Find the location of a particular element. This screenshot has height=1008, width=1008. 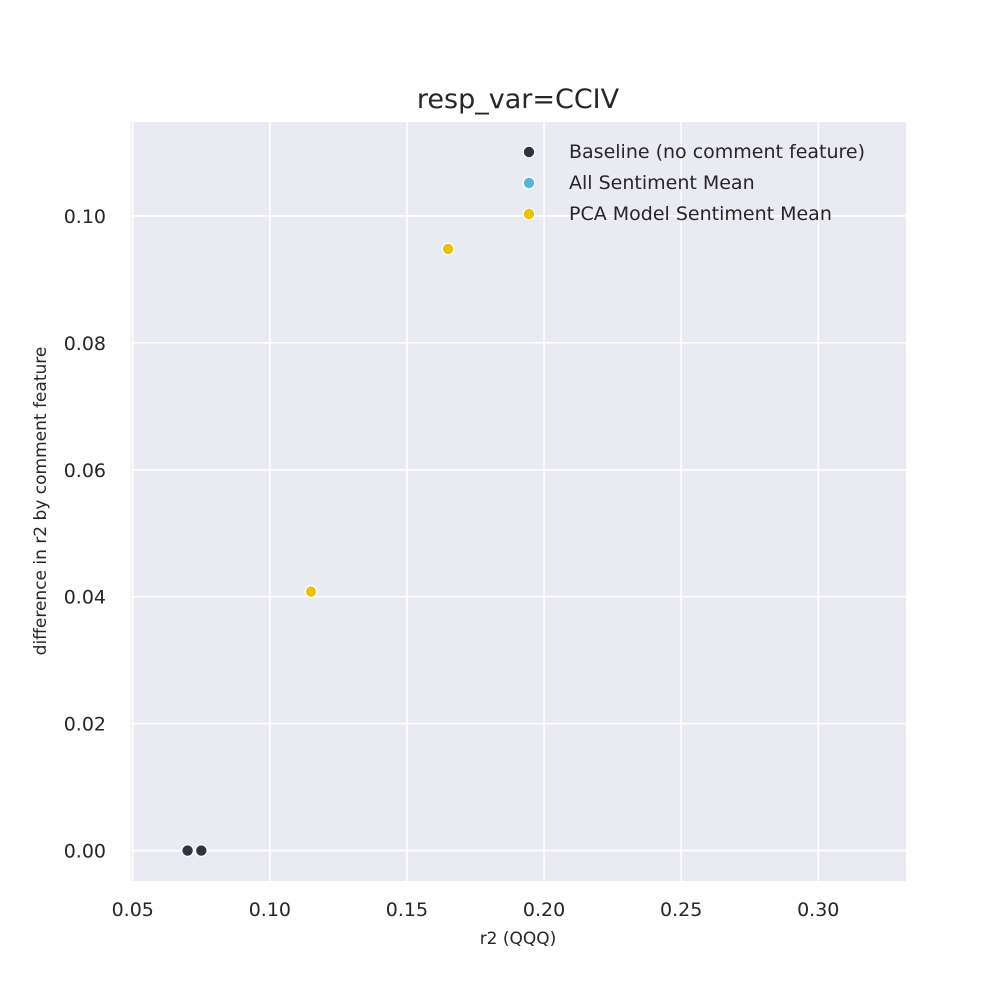

legend-label: PCA Model Sentiment Mean is located at coordinates (700, 214).